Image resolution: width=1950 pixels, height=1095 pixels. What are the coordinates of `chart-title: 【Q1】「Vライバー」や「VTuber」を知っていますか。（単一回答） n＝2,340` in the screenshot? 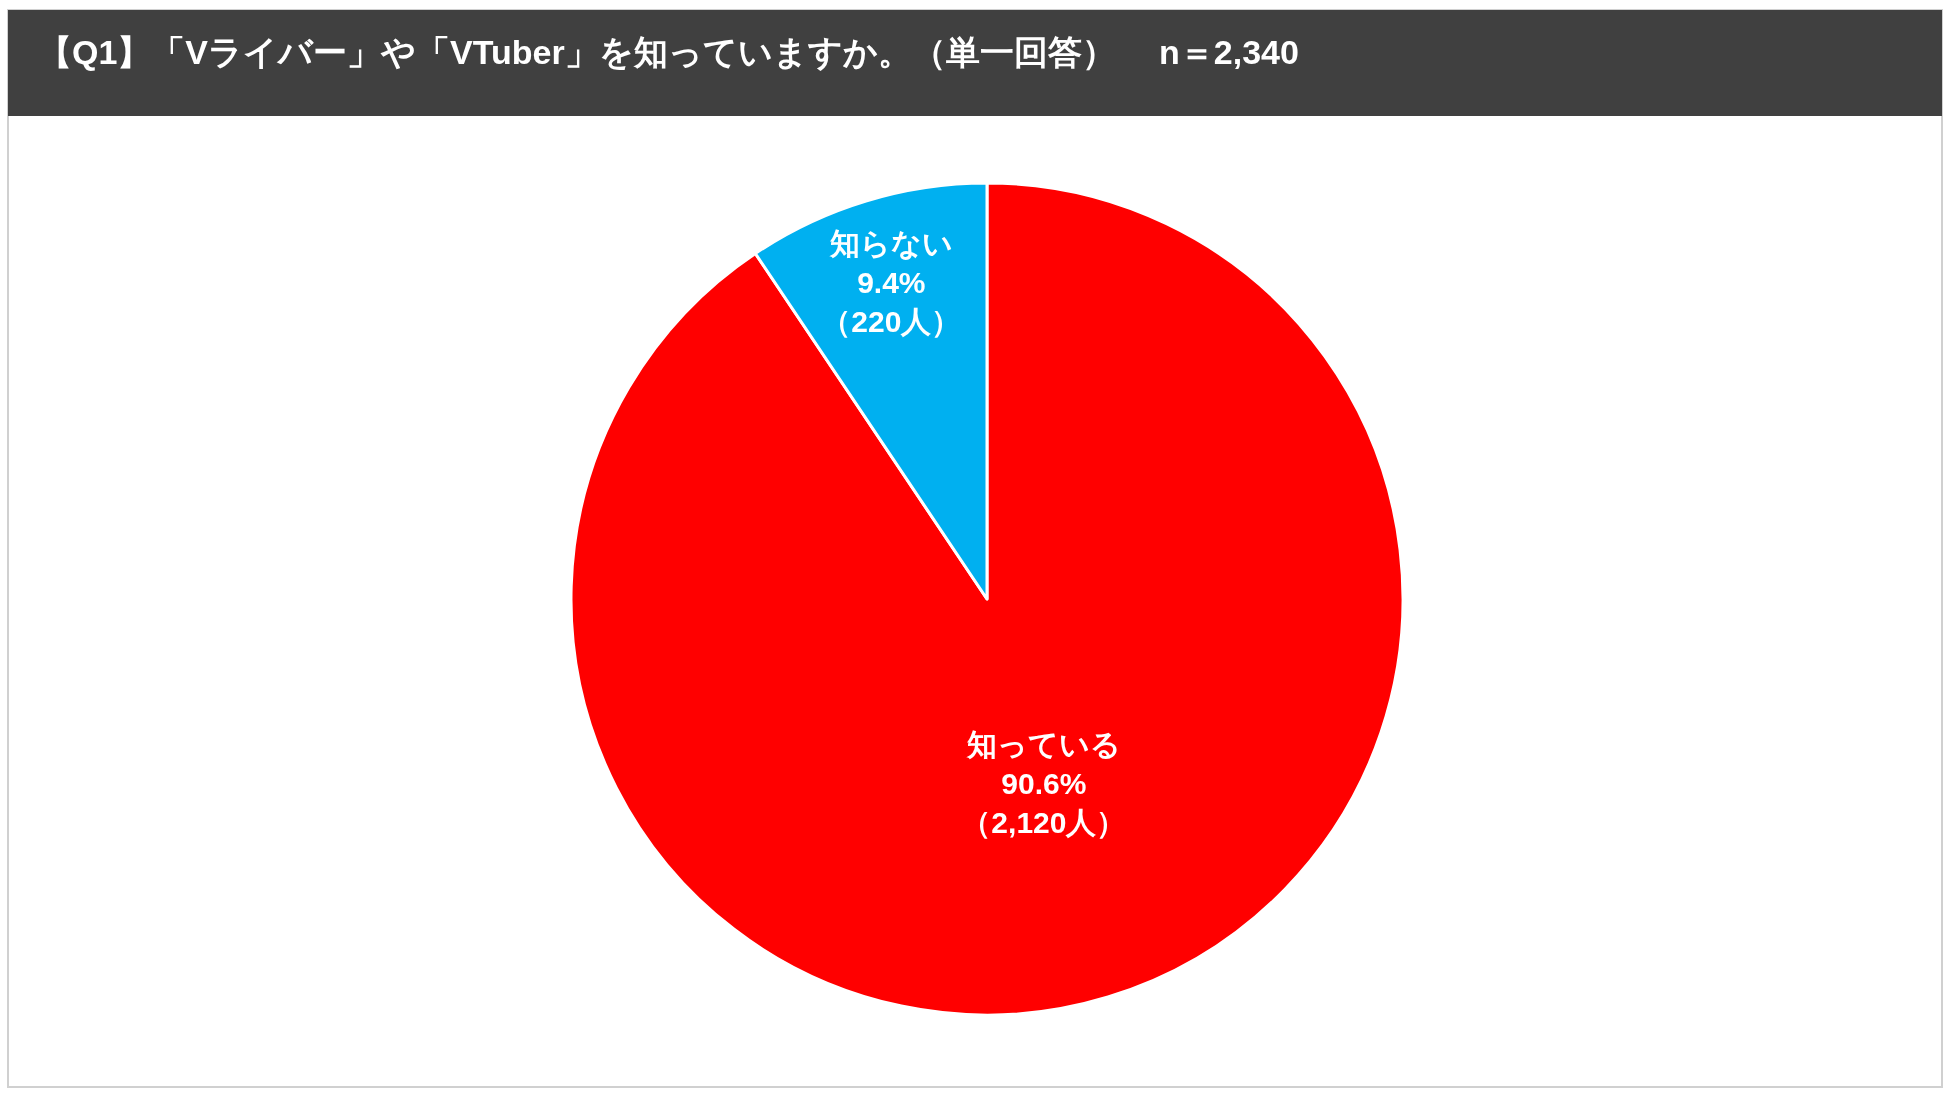 It's located at (668, 51).